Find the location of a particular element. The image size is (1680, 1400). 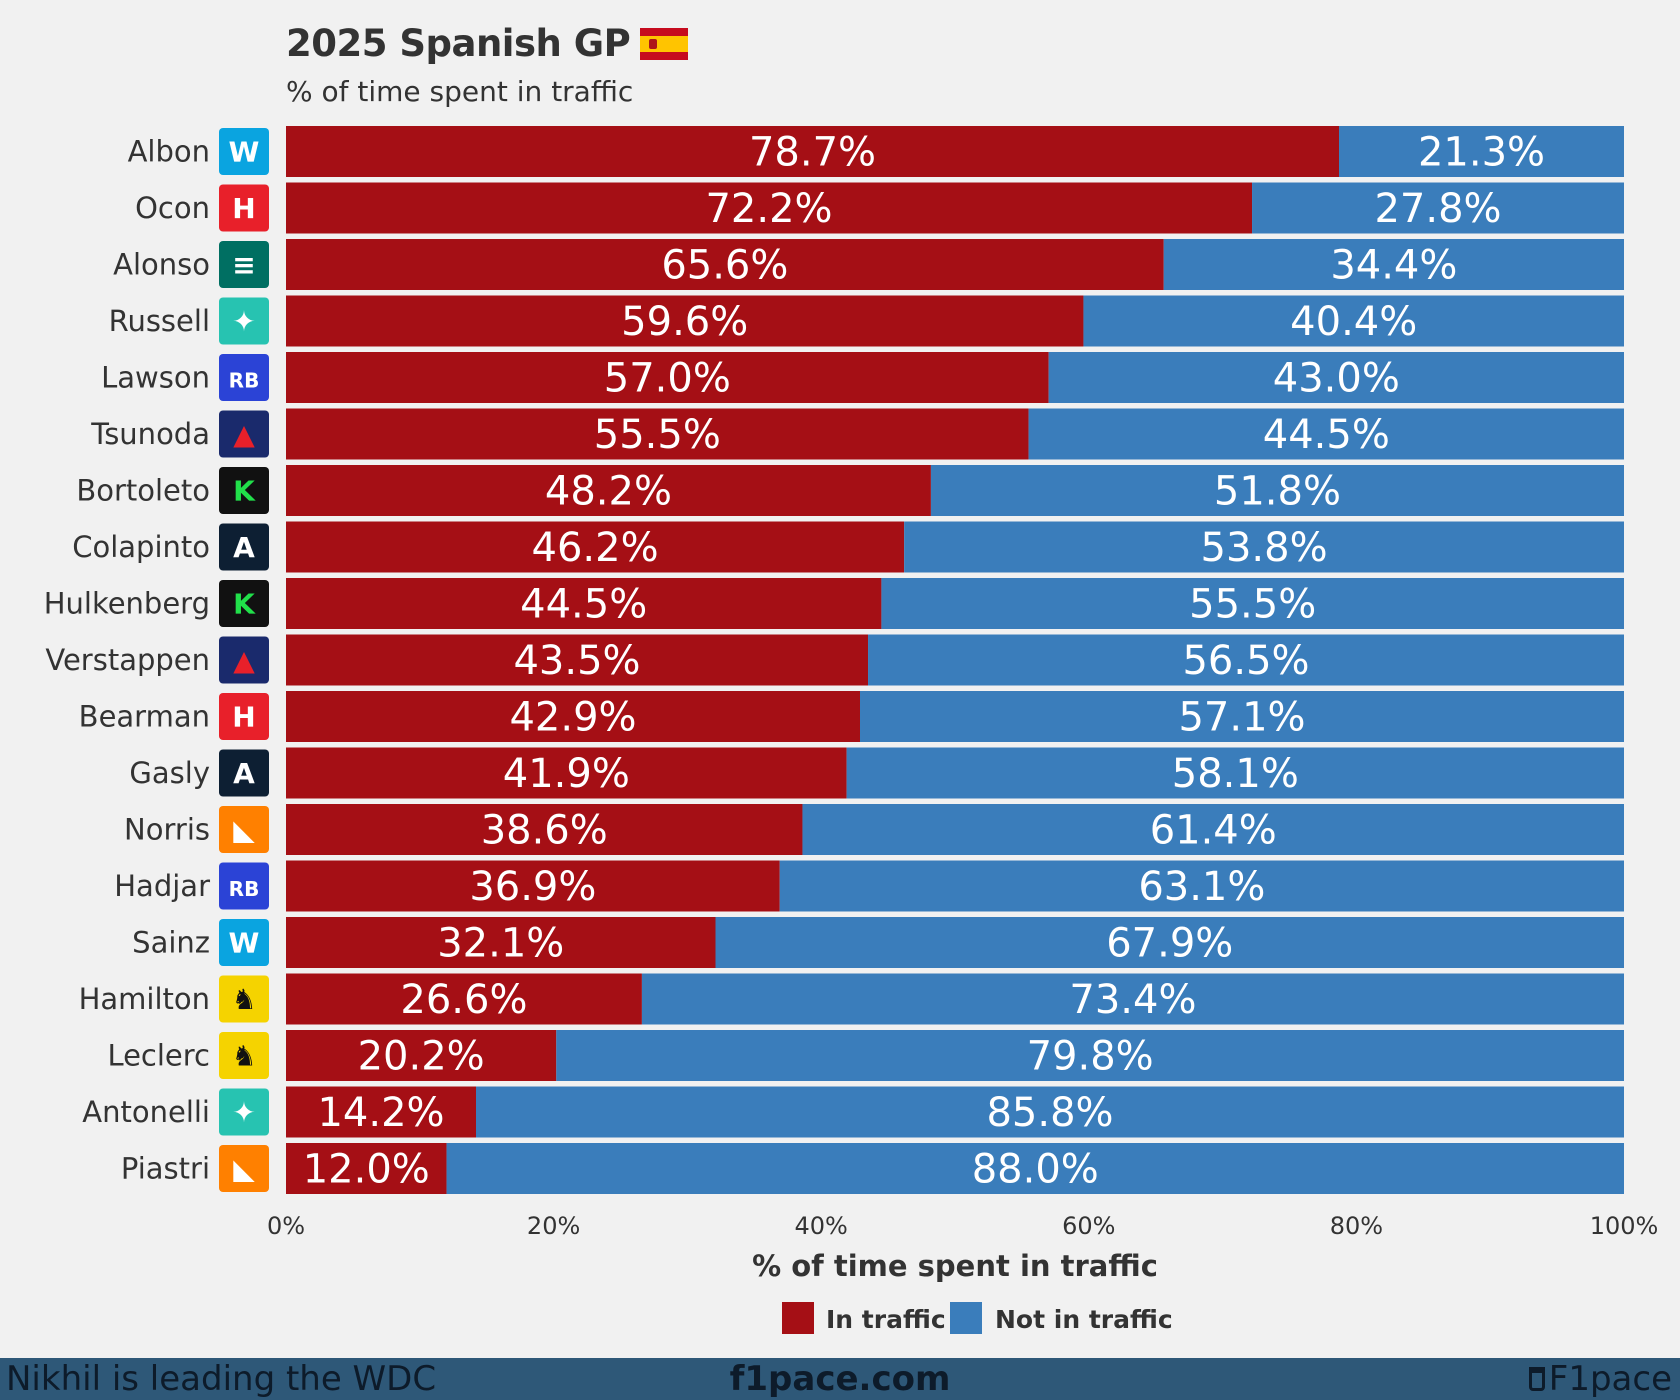

data-label-in-traffic: 41.9% is located at coordinates (566, 774).